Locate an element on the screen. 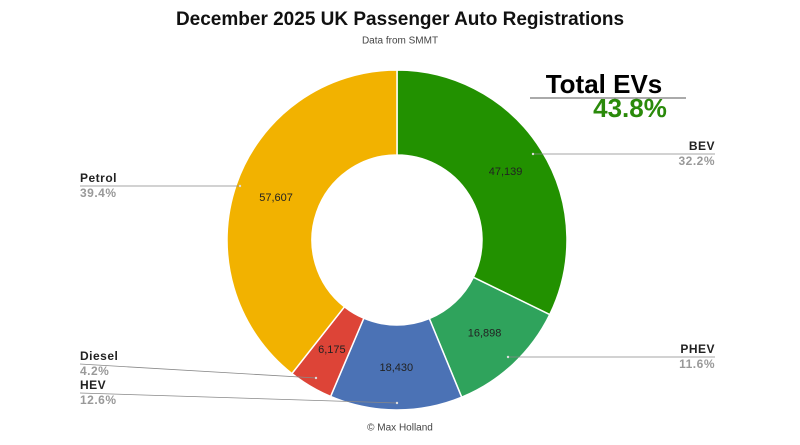  value-label: 47,139 is located at coordinates (506, 172).